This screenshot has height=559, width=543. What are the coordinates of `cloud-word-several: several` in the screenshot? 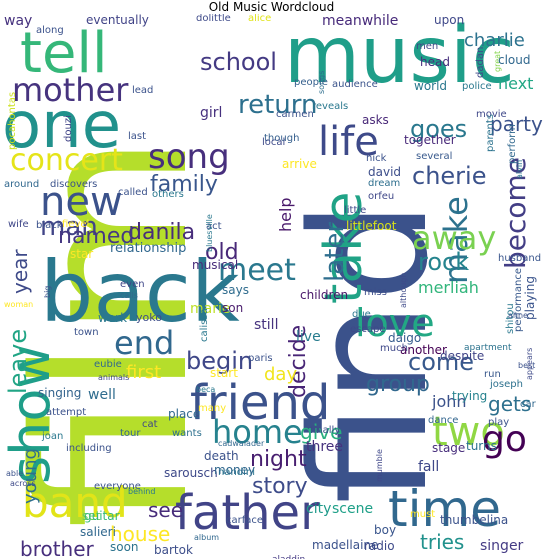 It's located at (434, 156).